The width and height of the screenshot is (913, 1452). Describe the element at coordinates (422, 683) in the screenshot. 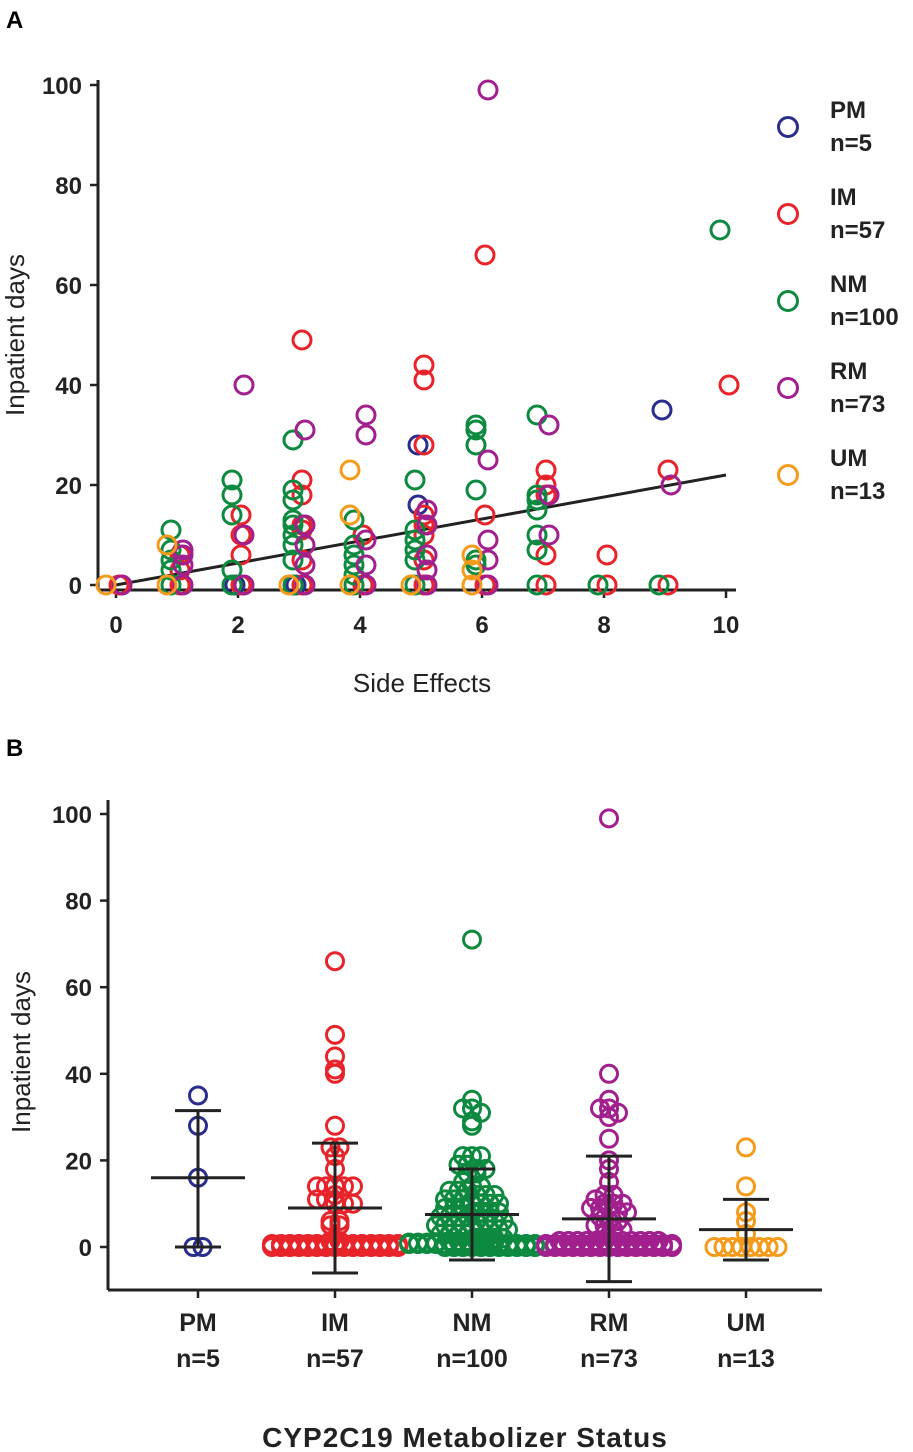

I see `panel-a-xlabel: Side Effects` at that location.